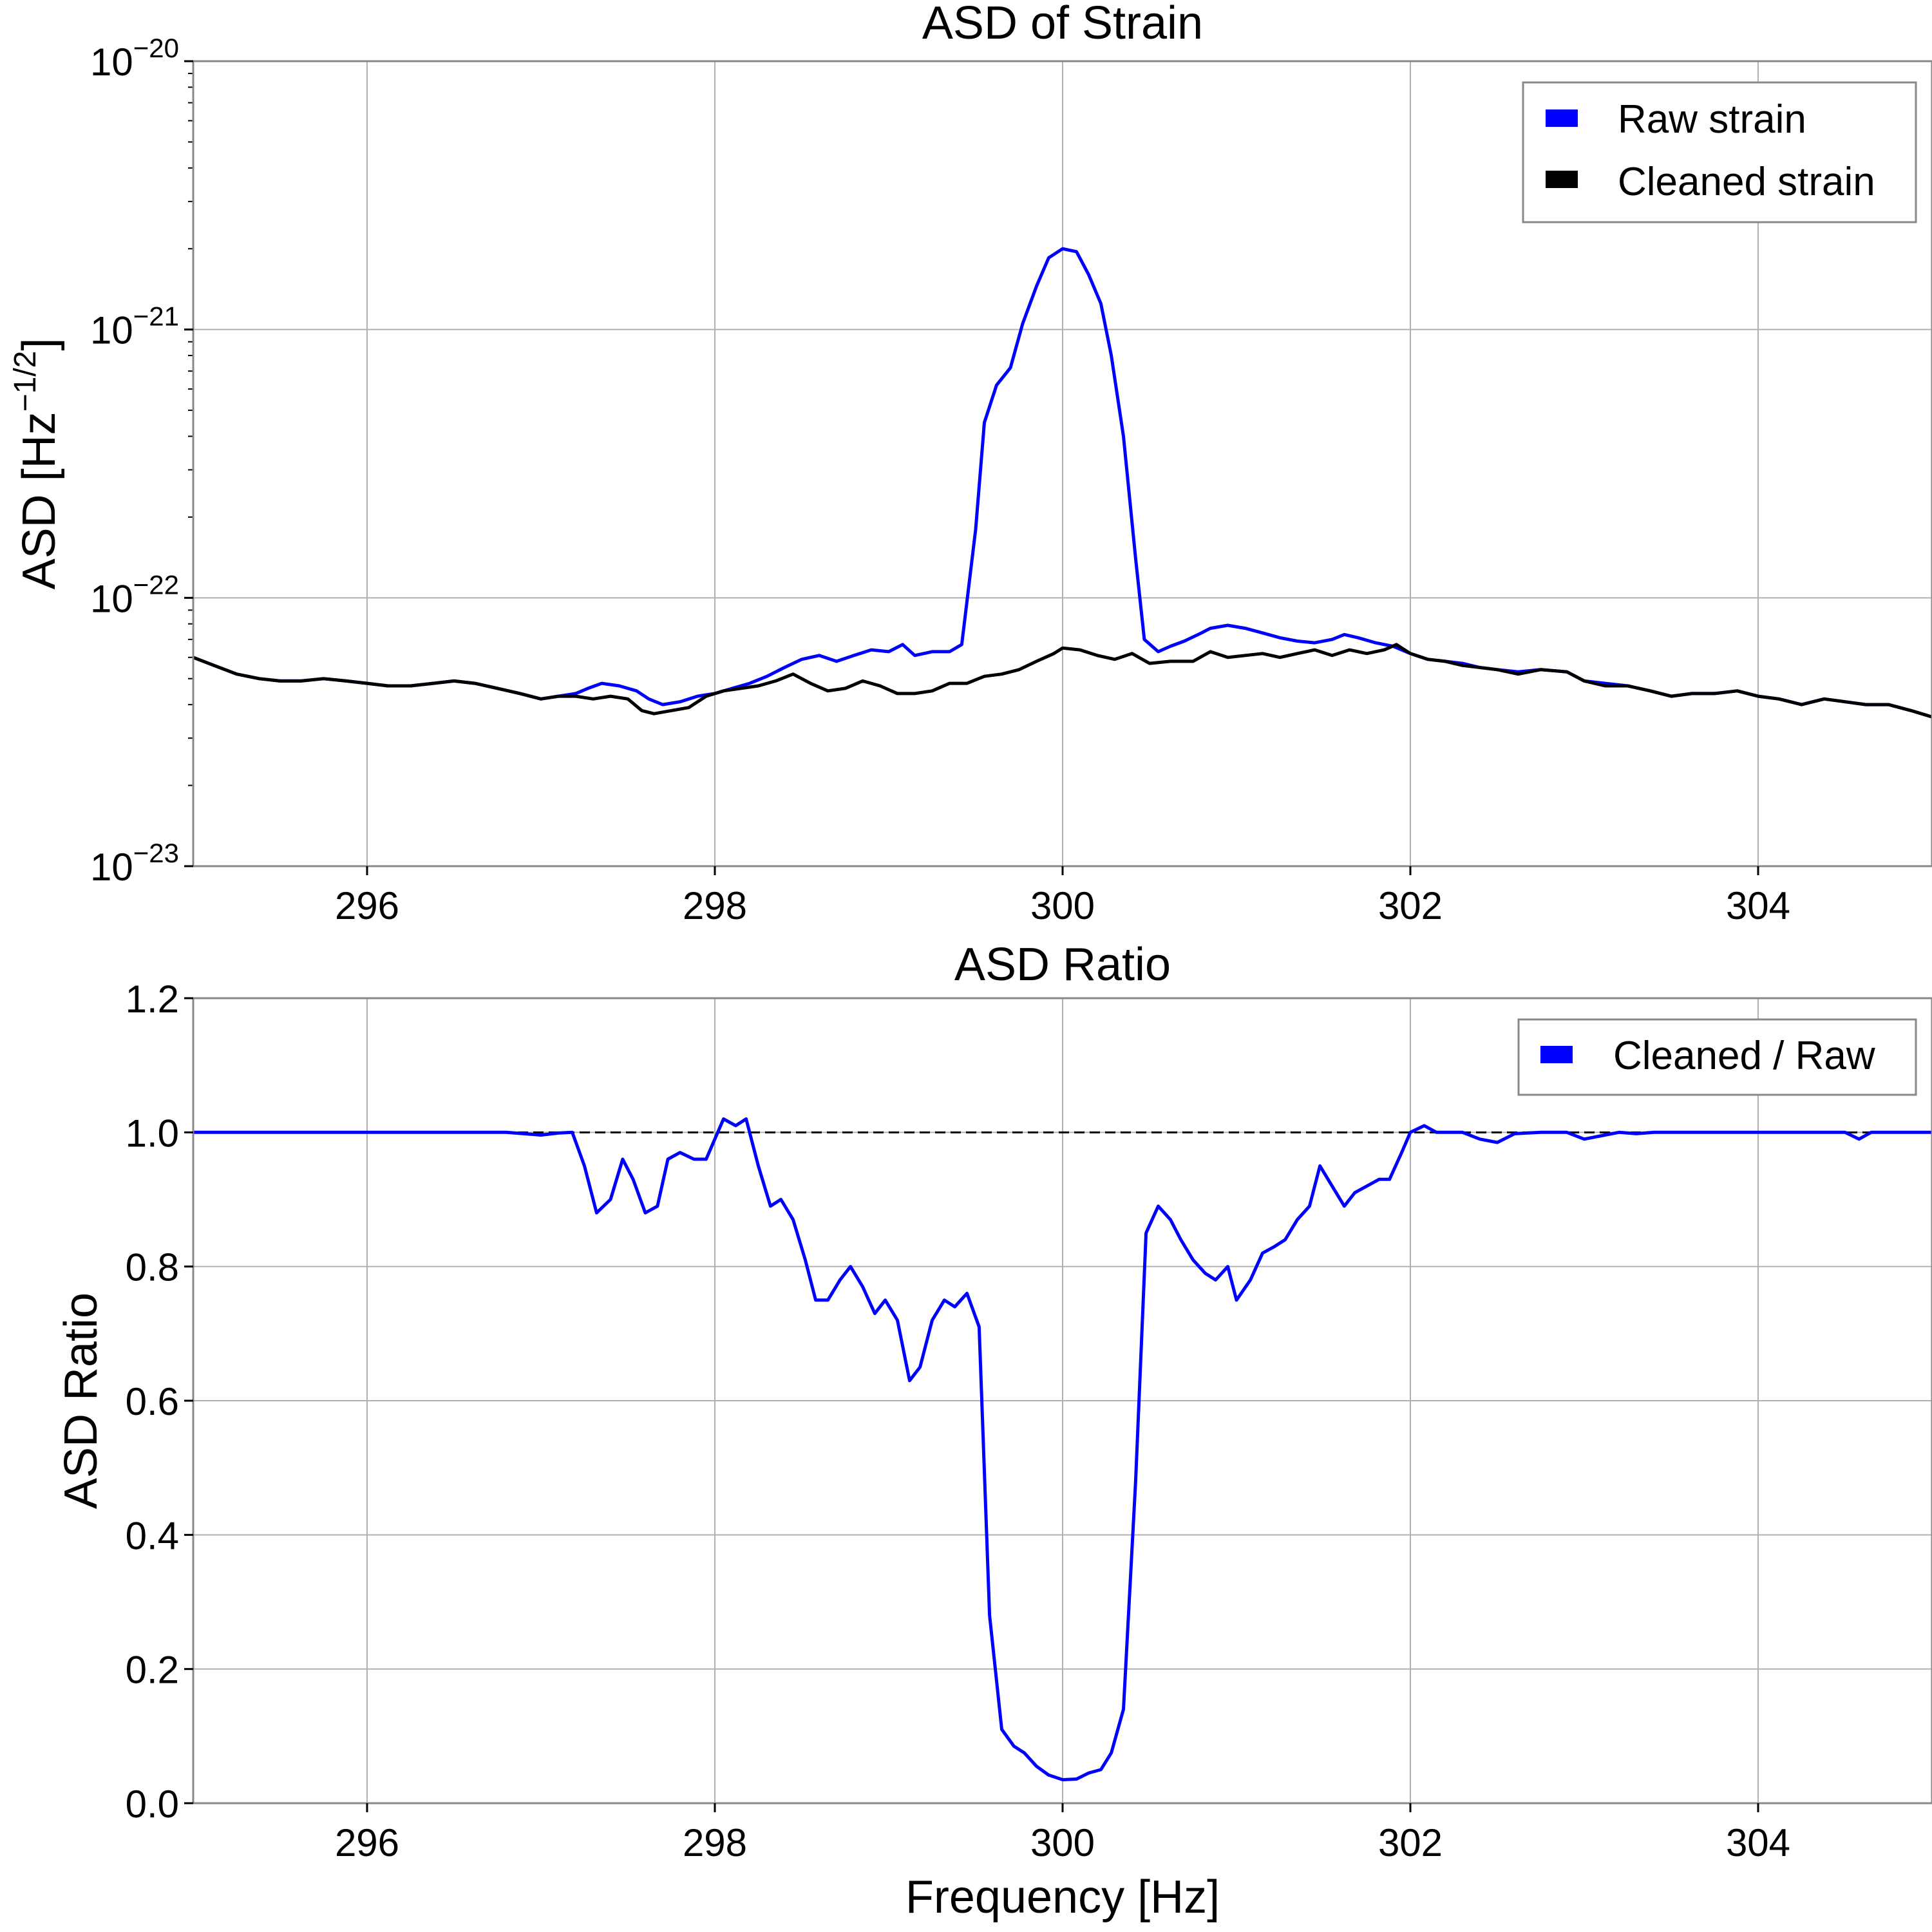 The height and width of the screenshot is (1932, 1932). I want to click on bottom-legend-box, so click(1717, 1057).